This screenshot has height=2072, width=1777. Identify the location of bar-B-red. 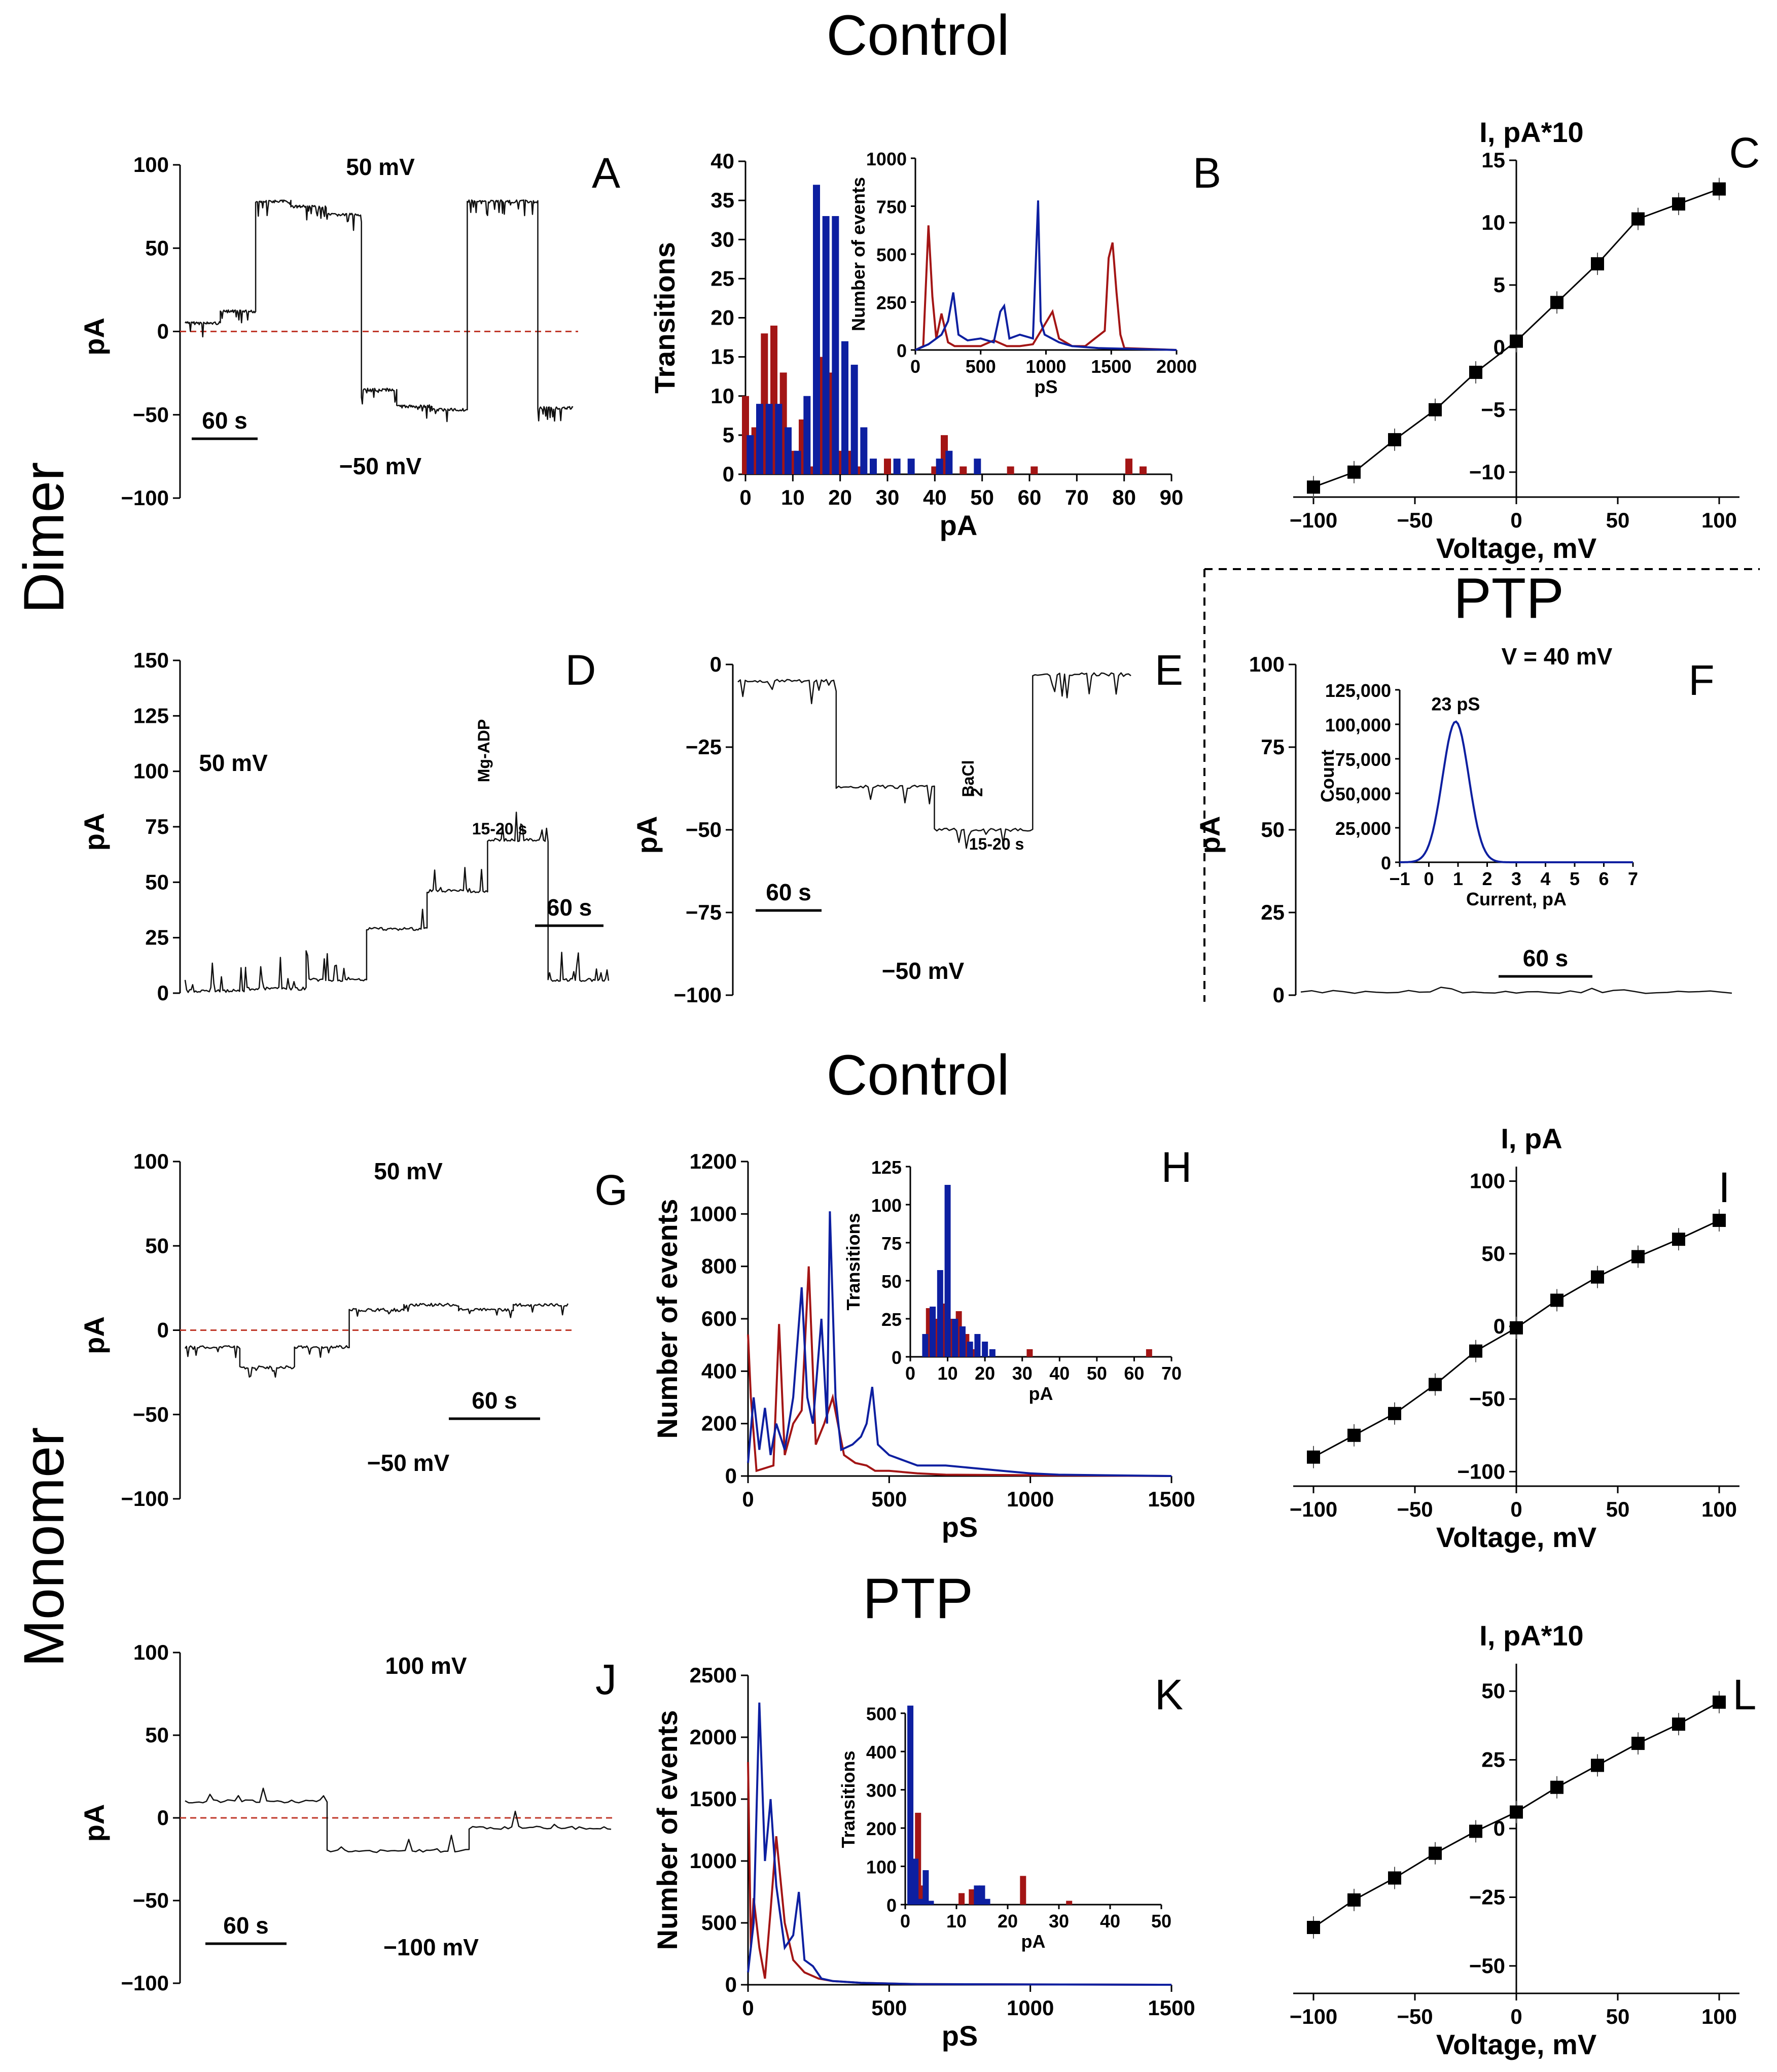
(1034, 470).